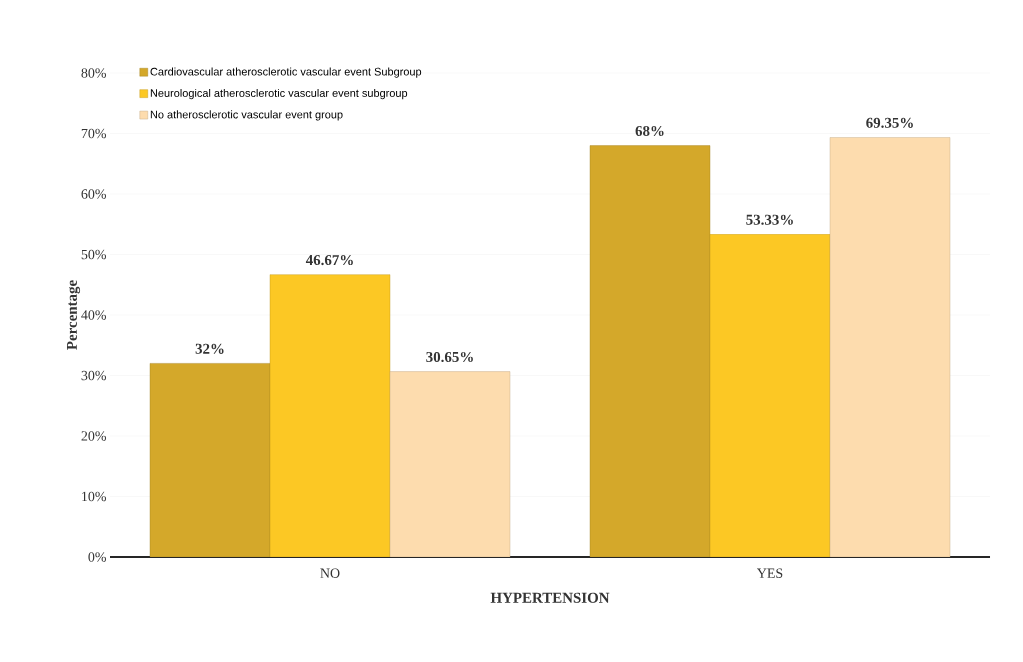 This screenshot has width=1023, height=662. What do you see at coordinates (94, 496) in the screenshot?
I see `y-tick-label: 10%` at bounding box center [94, 496].